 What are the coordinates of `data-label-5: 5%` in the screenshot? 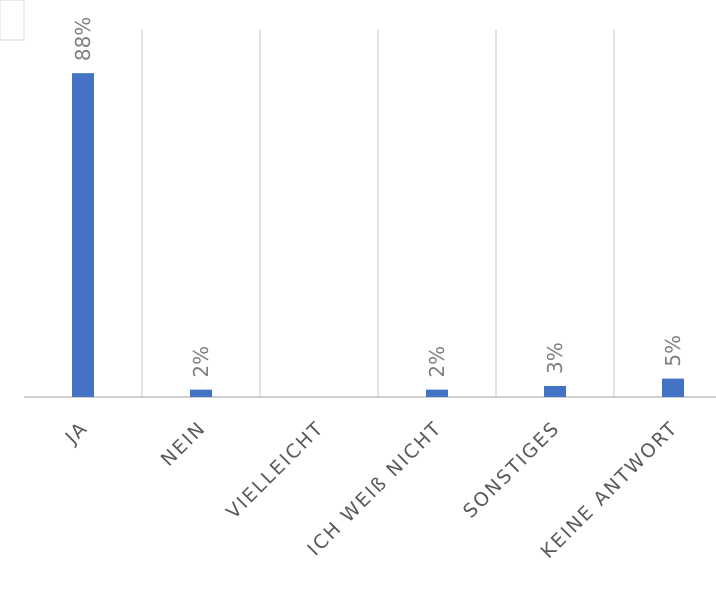 It's located at (673, 351).